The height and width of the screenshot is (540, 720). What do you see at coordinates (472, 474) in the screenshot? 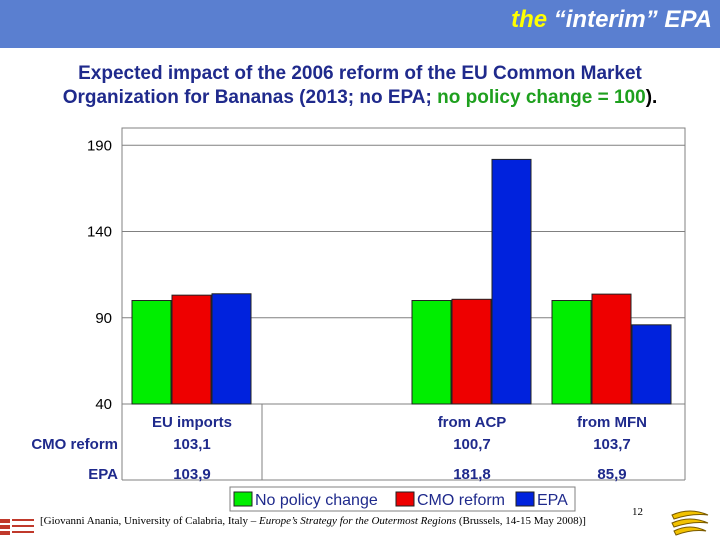
I see `table-cell-value: 181,8` at bounding box center [472, 474].